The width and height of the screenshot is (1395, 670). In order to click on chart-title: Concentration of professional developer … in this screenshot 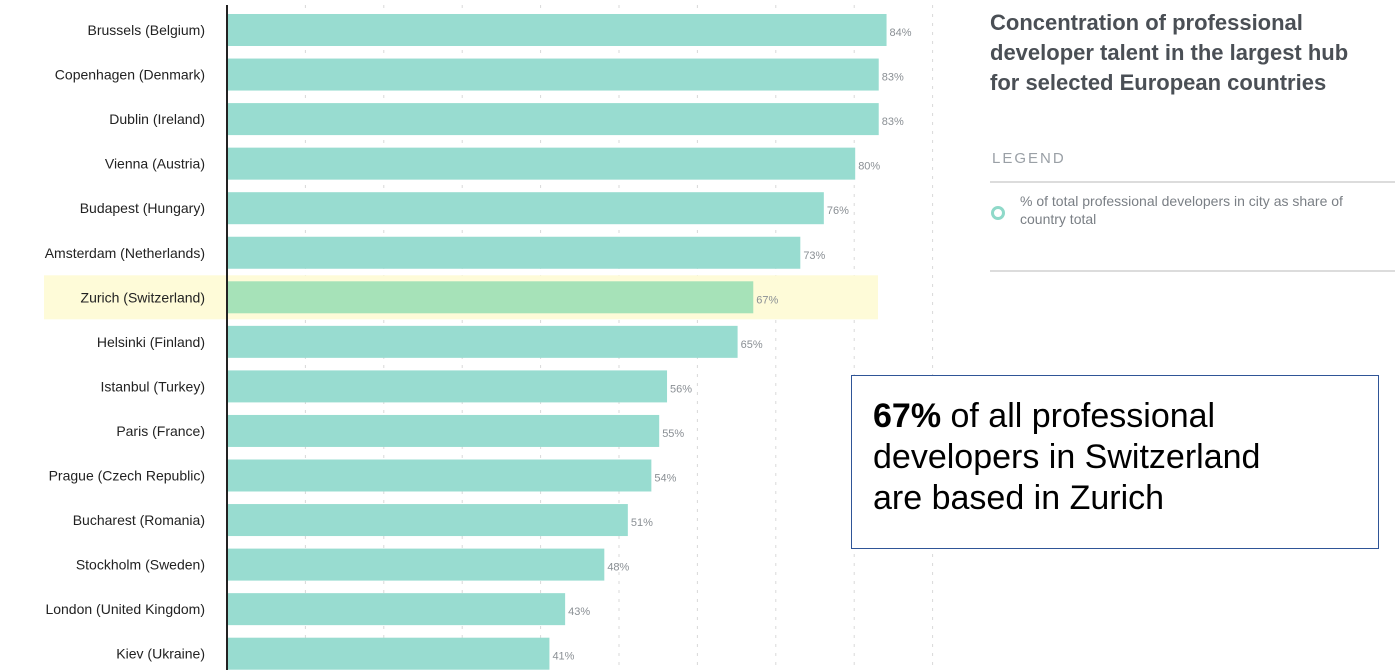, I will do `click(1169, 52)`.